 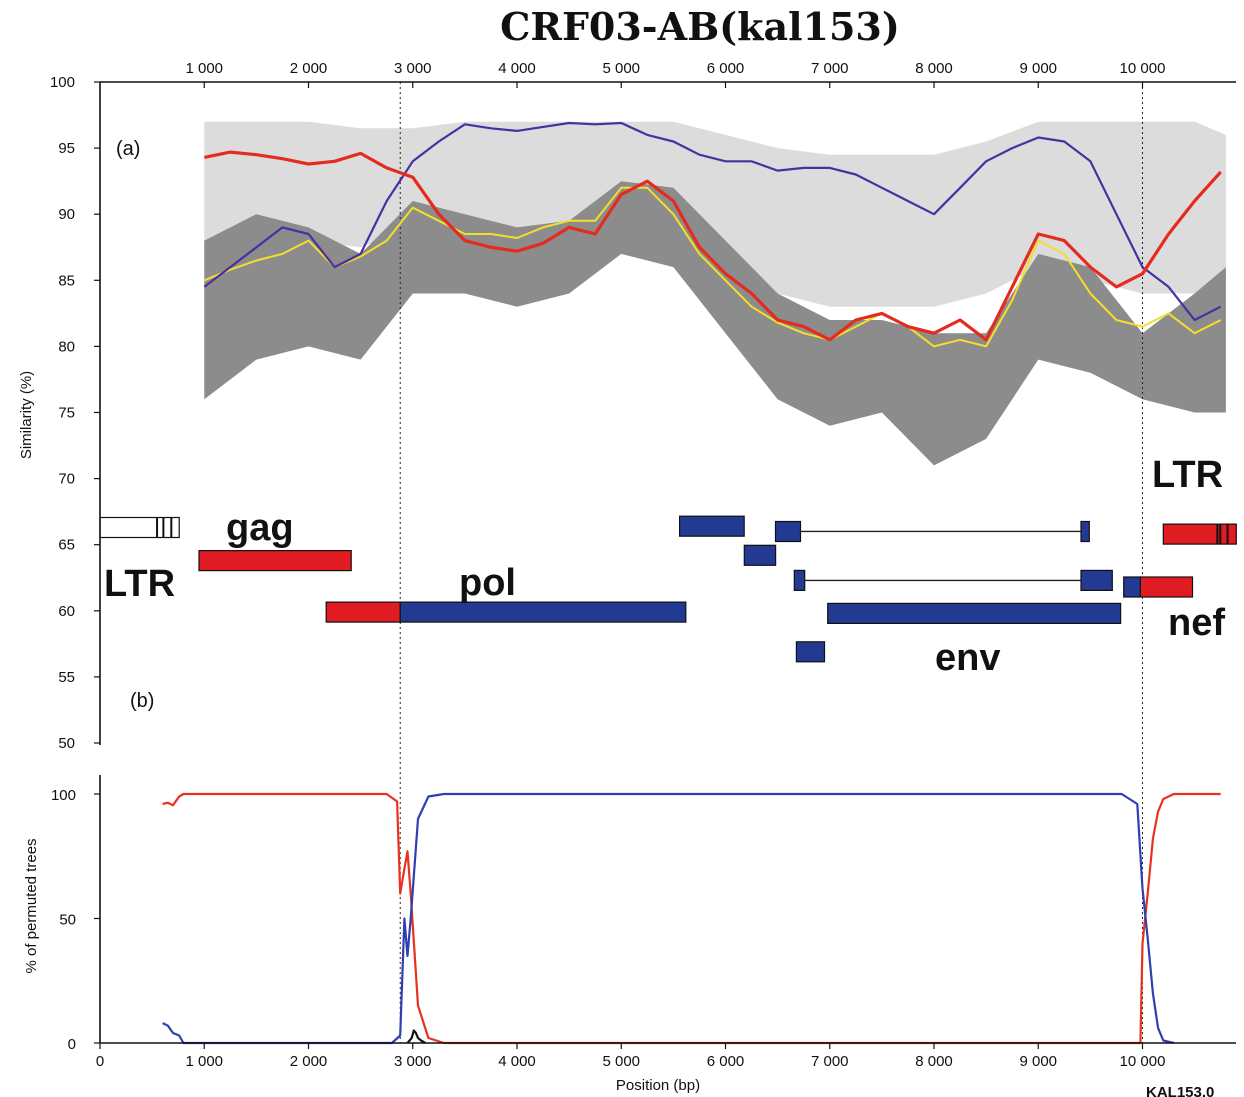 What do you see at coordinates (517, 1061) in the screenshot?
I see `x-tick-label-bottom: 4 000` at bounding box center [517, 1061].